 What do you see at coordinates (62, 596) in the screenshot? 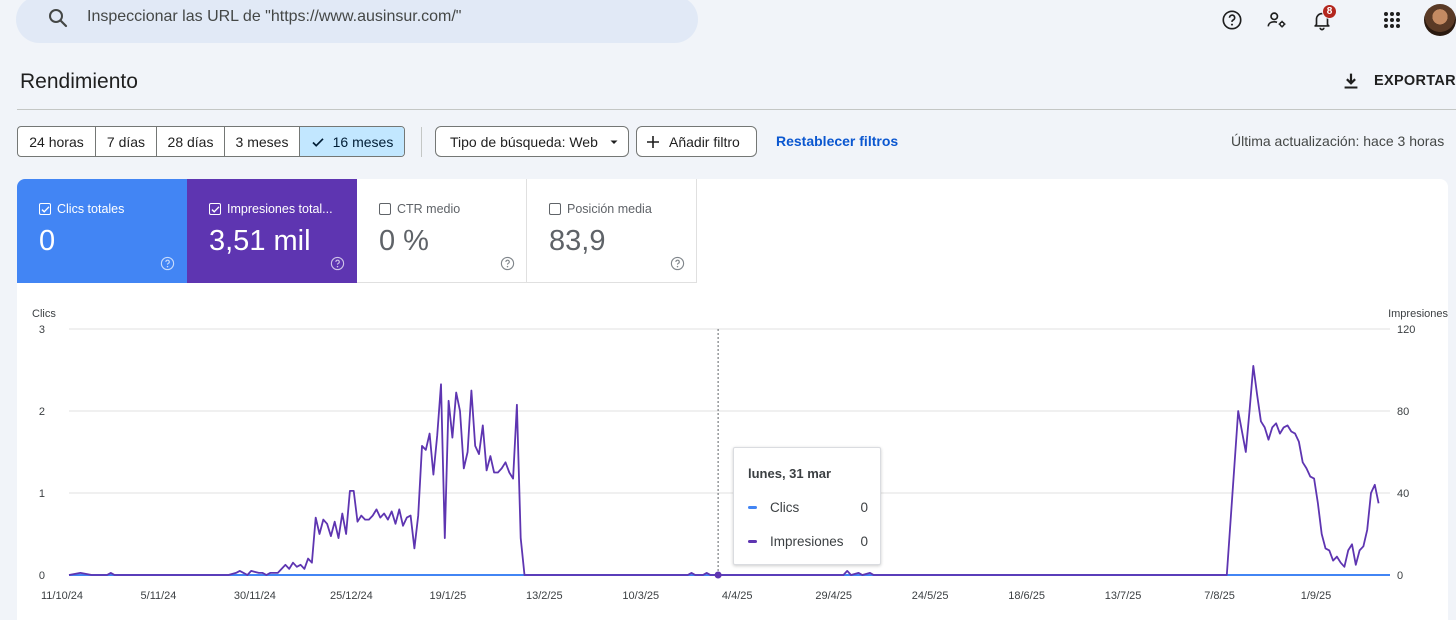
I see `x-tick-label: 11/10/24` at bounding box center [62, 596].